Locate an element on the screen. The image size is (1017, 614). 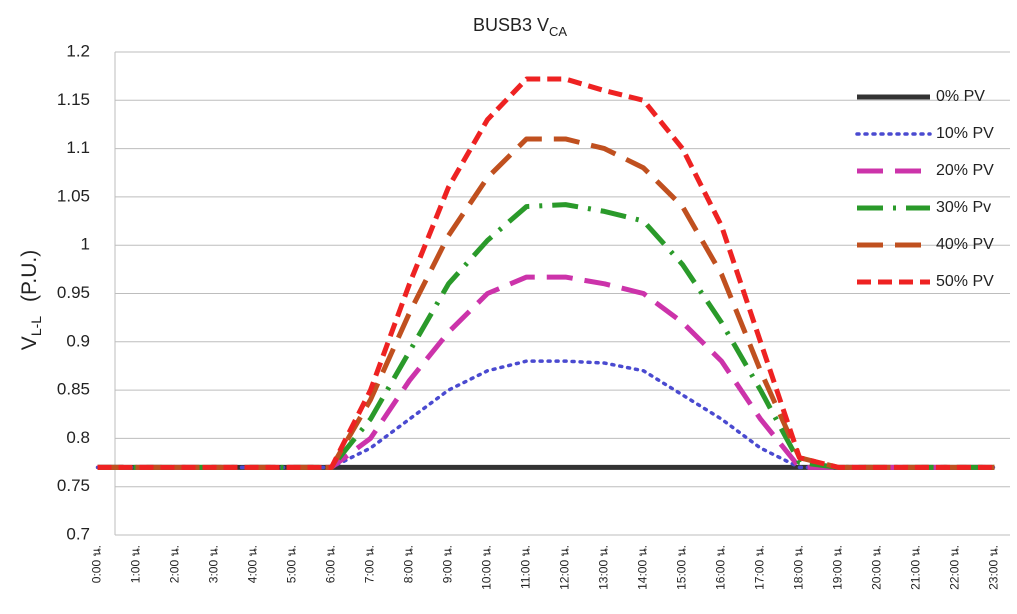
x-tick-label: 4:00 น. is located at coordinates (253, 564).